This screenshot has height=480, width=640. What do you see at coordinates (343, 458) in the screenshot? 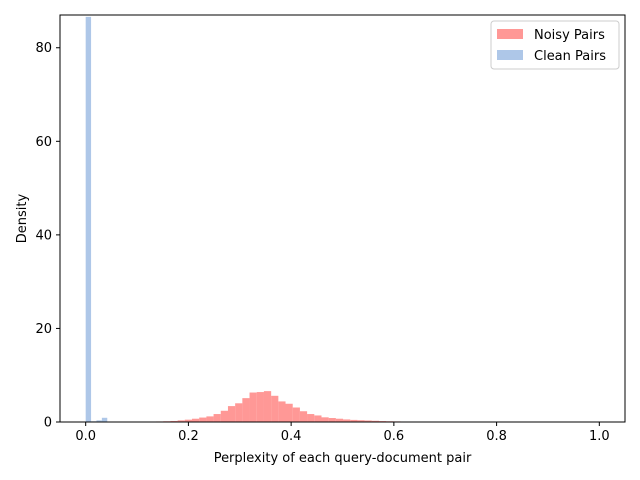
I see `x-axis-label: Perplexity of each query-document pair` at bounding box center [343, 458].